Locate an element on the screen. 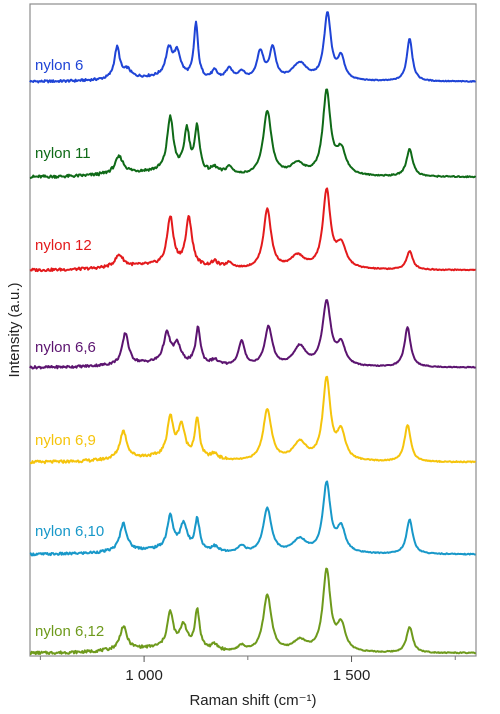  series-label: nylon 6,6 is located at coordinates (65, 347).